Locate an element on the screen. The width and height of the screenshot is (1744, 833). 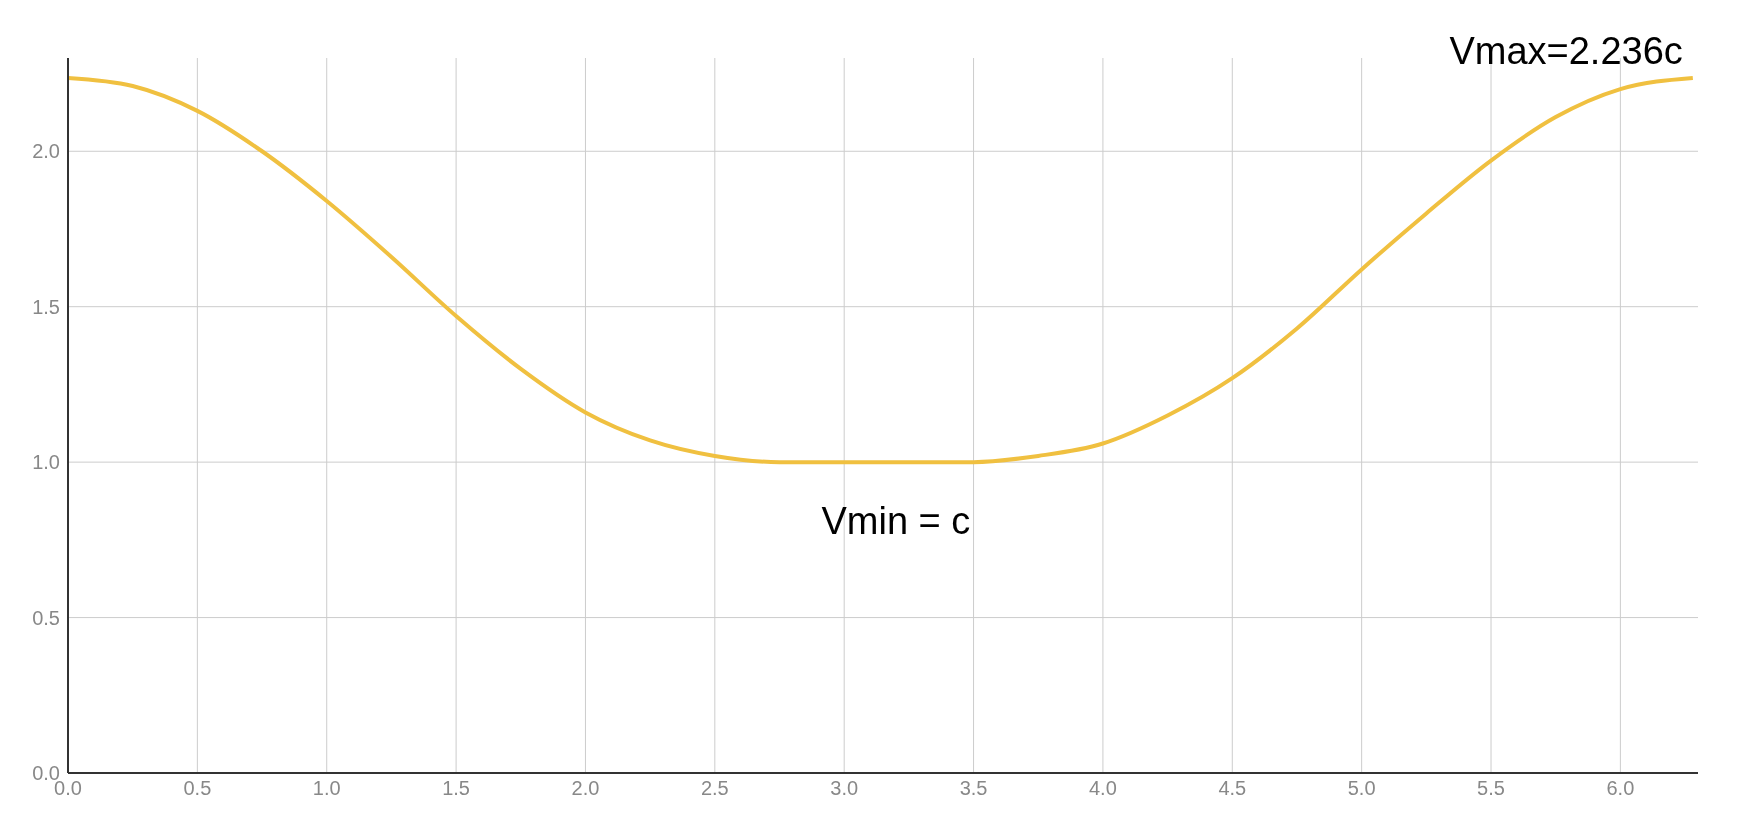
x-tick-label: 3.0 is located at coordinates (844, 788).